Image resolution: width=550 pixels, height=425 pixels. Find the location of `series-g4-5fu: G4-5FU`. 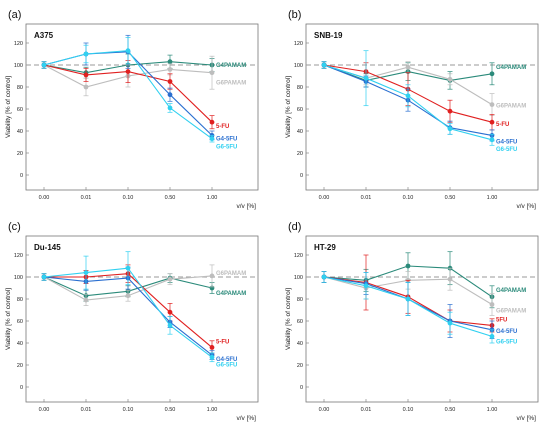

series-g4-5fu: G4-5FU is located at coordinates (139, 314).